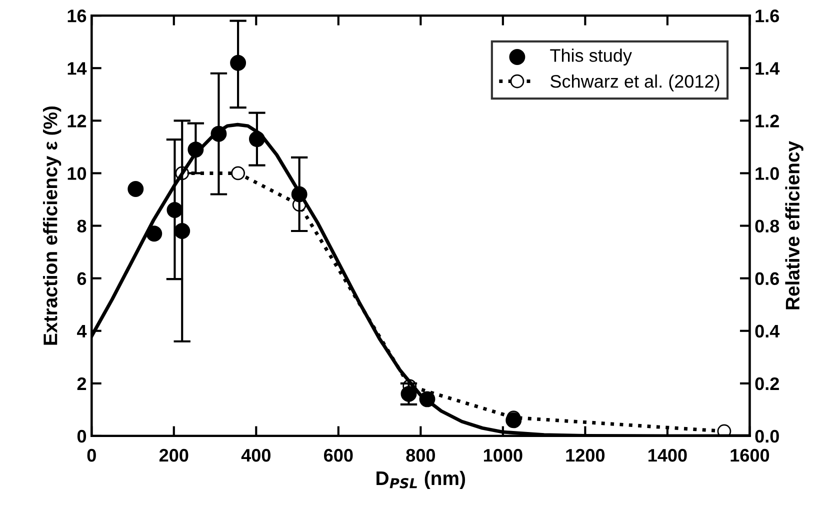 The image size is (833, 519). What do you see at coordinates (81, 226) in the screenshot?
I see `y-tick-label: 8` at bounding box center [81, 226].